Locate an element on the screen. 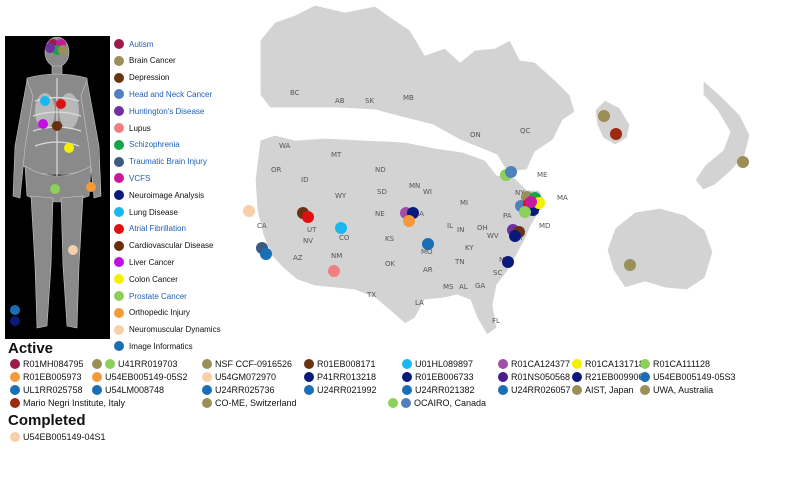  grant-item: U24RR021382 is located at coordinates (438, 390).